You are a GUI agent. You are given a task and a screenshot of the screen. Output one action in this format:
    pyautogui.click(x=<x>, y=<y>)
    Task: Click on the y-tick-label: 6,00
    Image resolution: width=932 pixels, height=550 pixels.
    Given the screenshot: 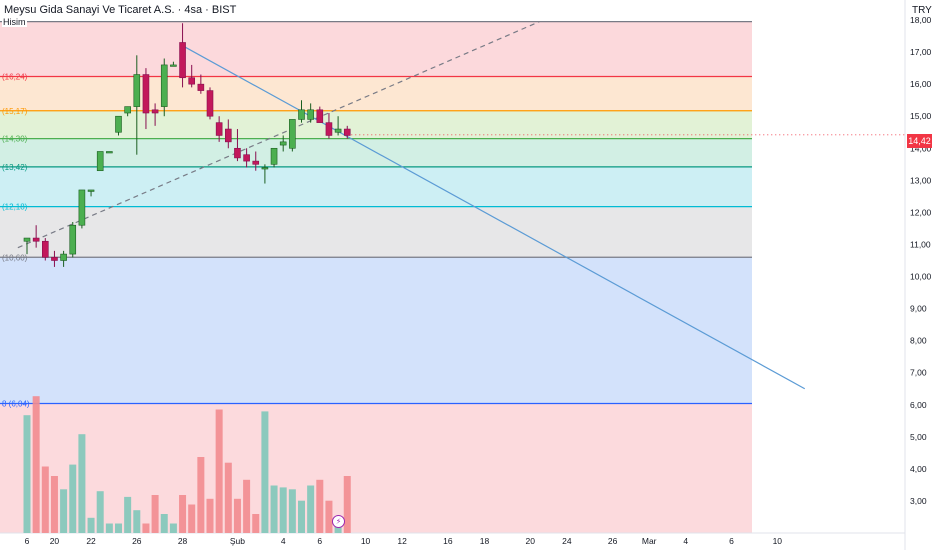 What is the action you would take?
    pyautogui.click(x=918, y=405)
    